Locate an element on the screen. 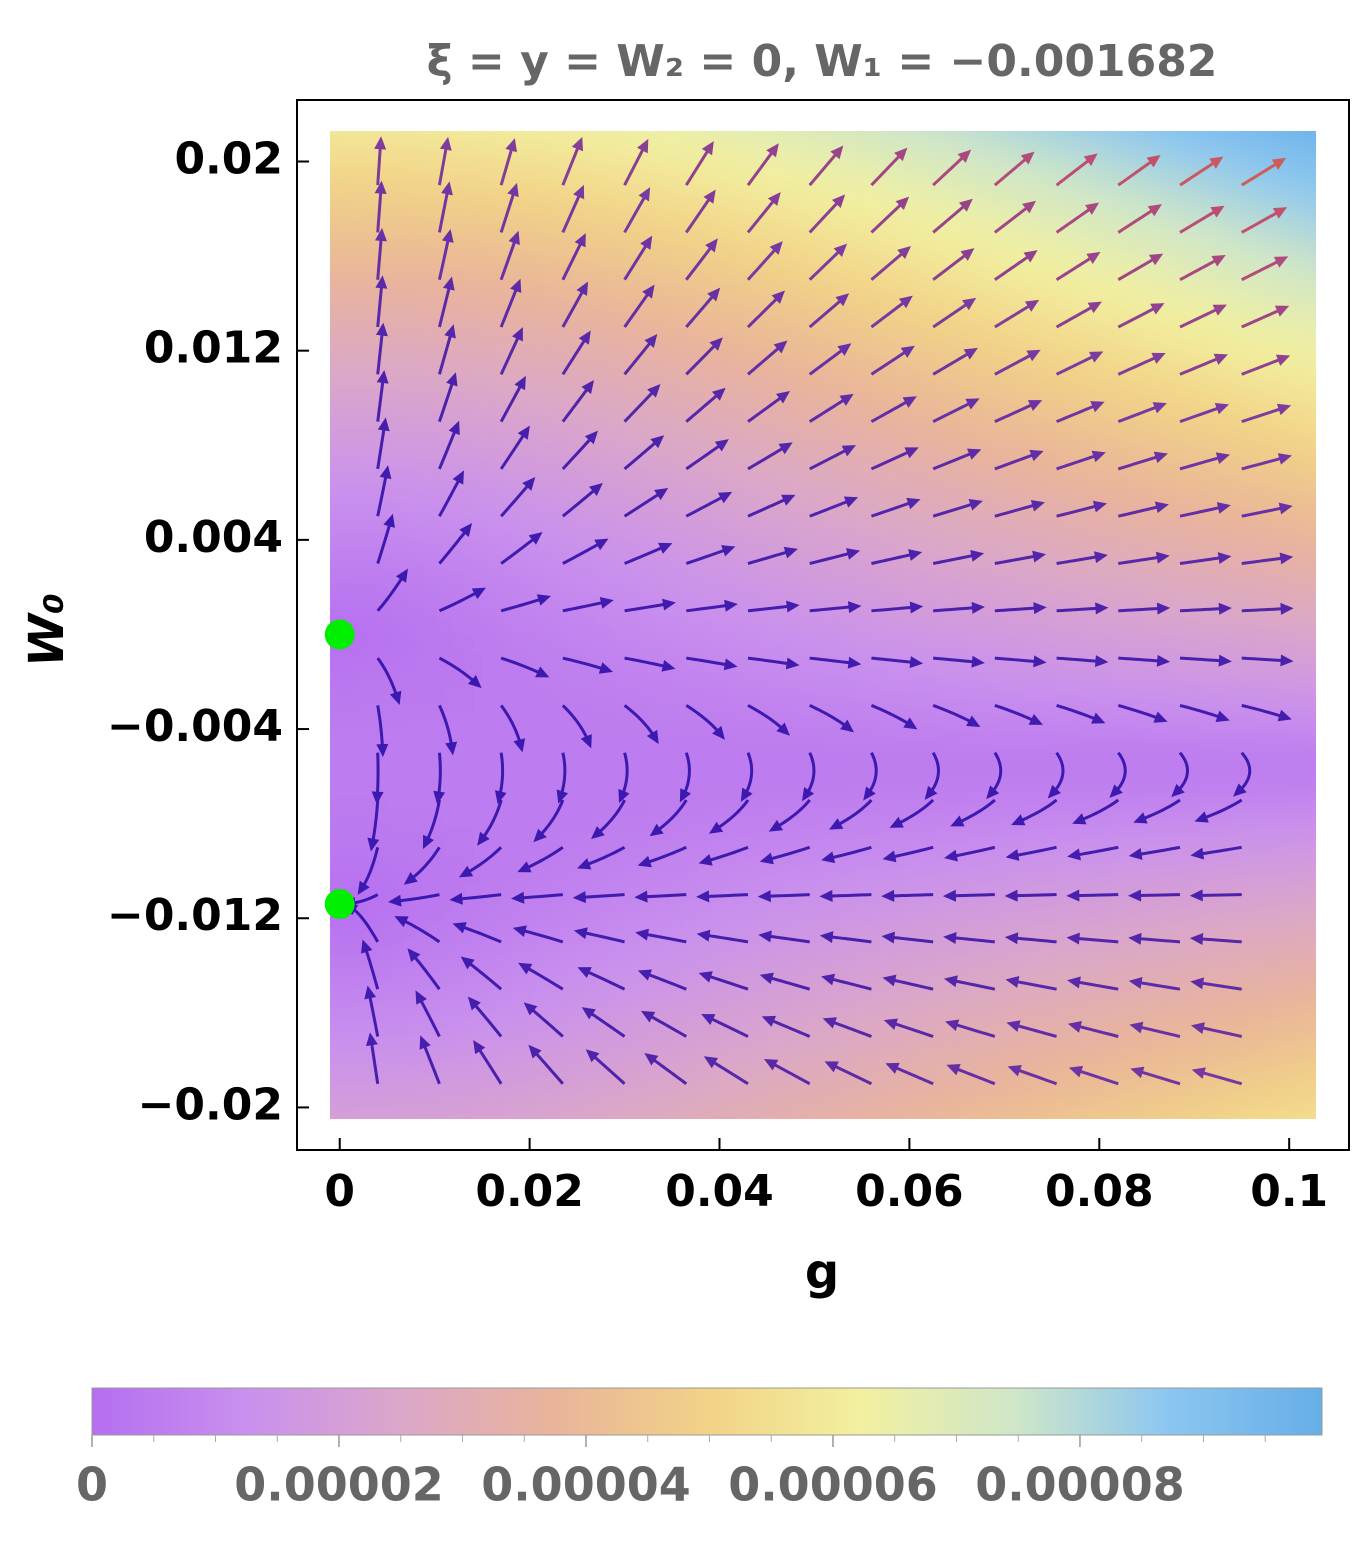  x-tick-label: 0.1 is located at coordinates (1289, 1191).